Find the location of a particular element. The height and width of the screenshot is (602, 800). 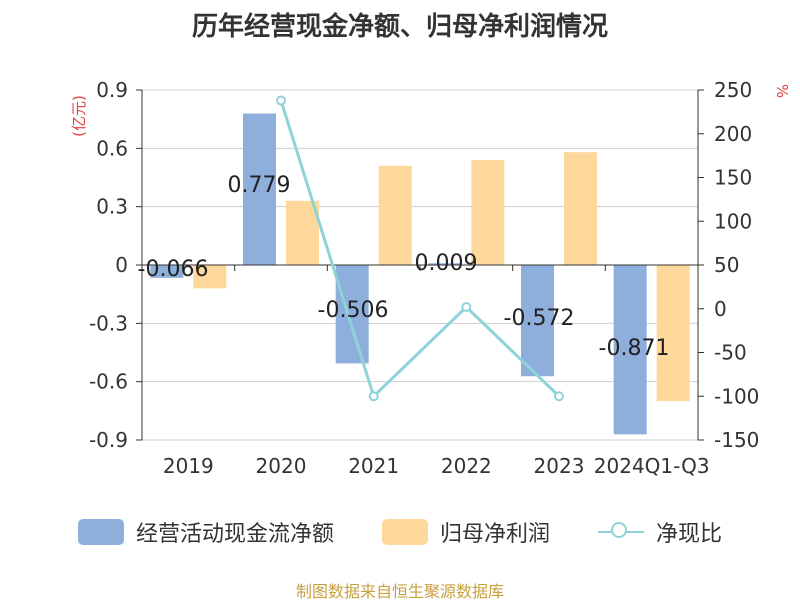

data-label-operating-cash: -0.506 is located at coordinates (353, 310).